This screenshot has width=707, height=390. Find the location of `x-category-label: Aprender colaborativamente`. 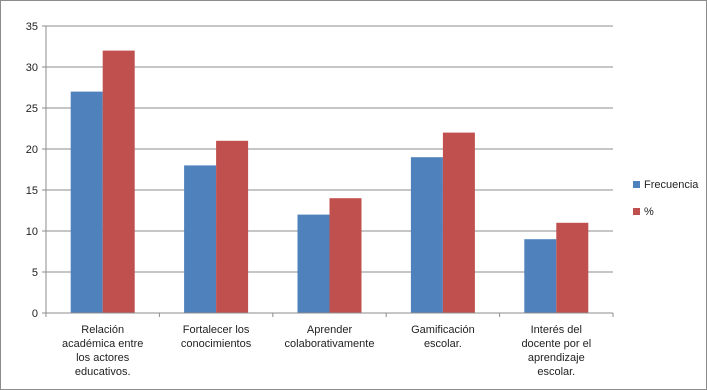

x-category-label: Aprender colaborativamente is located at coordinates (330, 337).